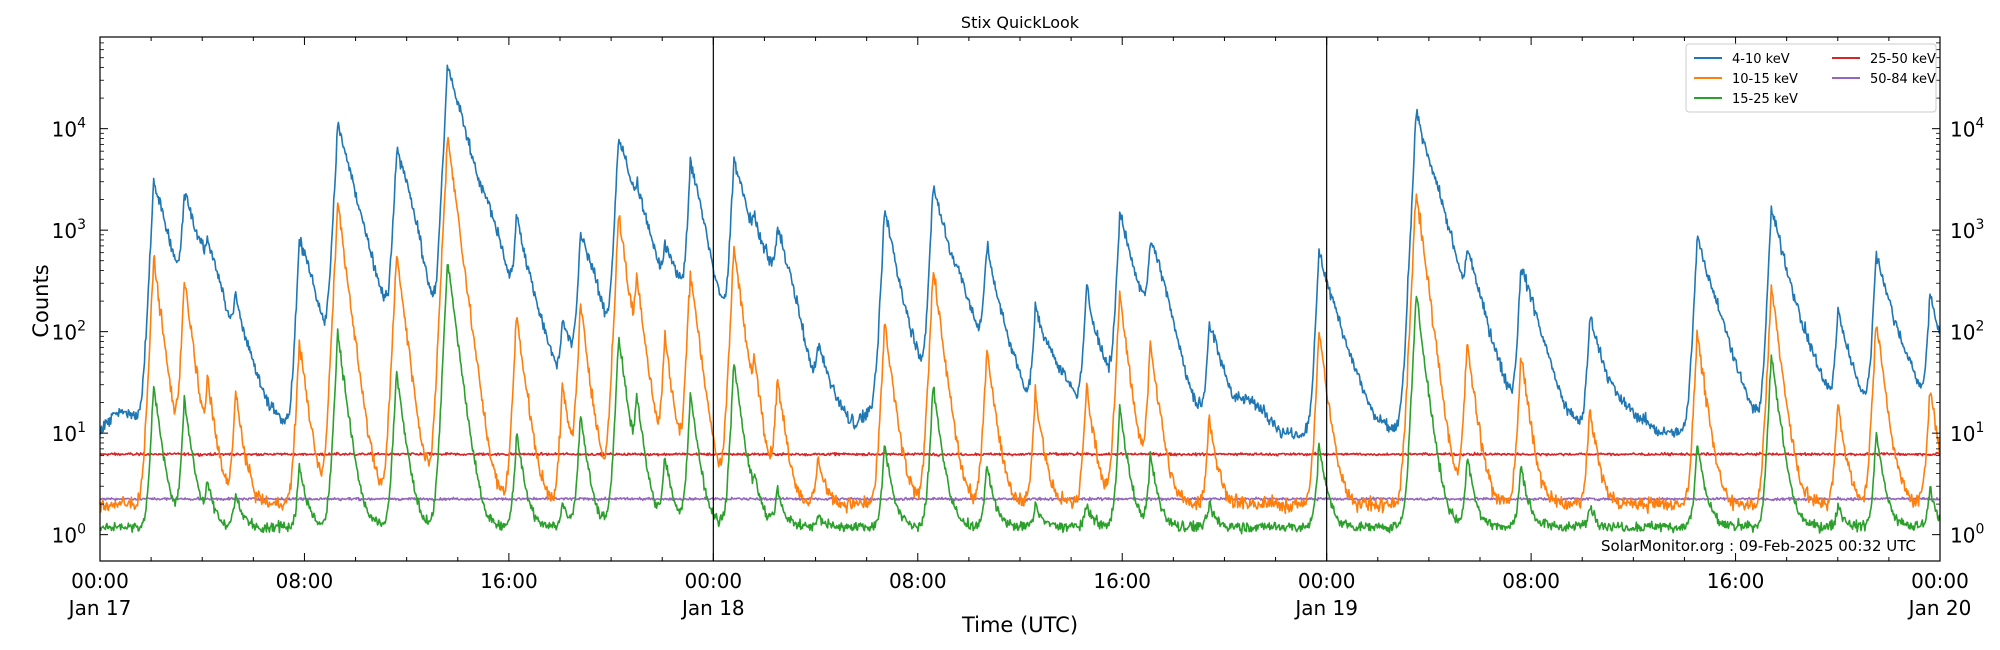 Image resolution: width=2000 pixels, height=650 pixels. I want to click on chart-title: Stix QuickLook, so click(1020, 22).